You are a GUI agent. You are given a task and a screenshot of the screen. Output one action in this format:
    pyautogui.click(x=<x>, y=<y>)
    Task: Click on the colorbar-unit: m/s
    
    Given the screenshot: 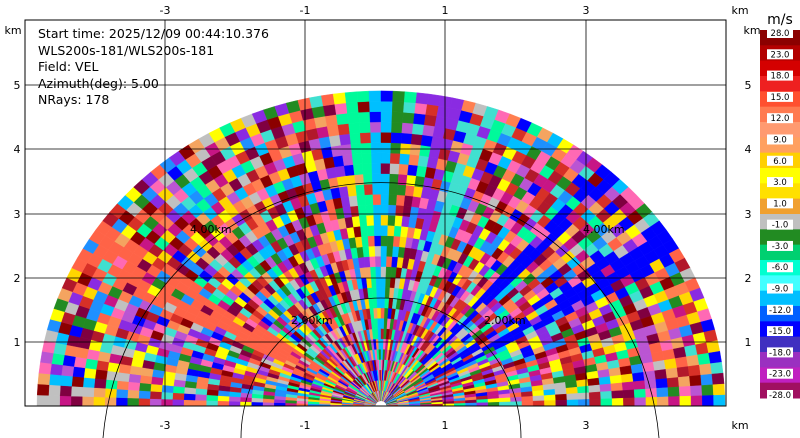 What is the action you would take?
    pyautogui.click(x=780, y=20)
    